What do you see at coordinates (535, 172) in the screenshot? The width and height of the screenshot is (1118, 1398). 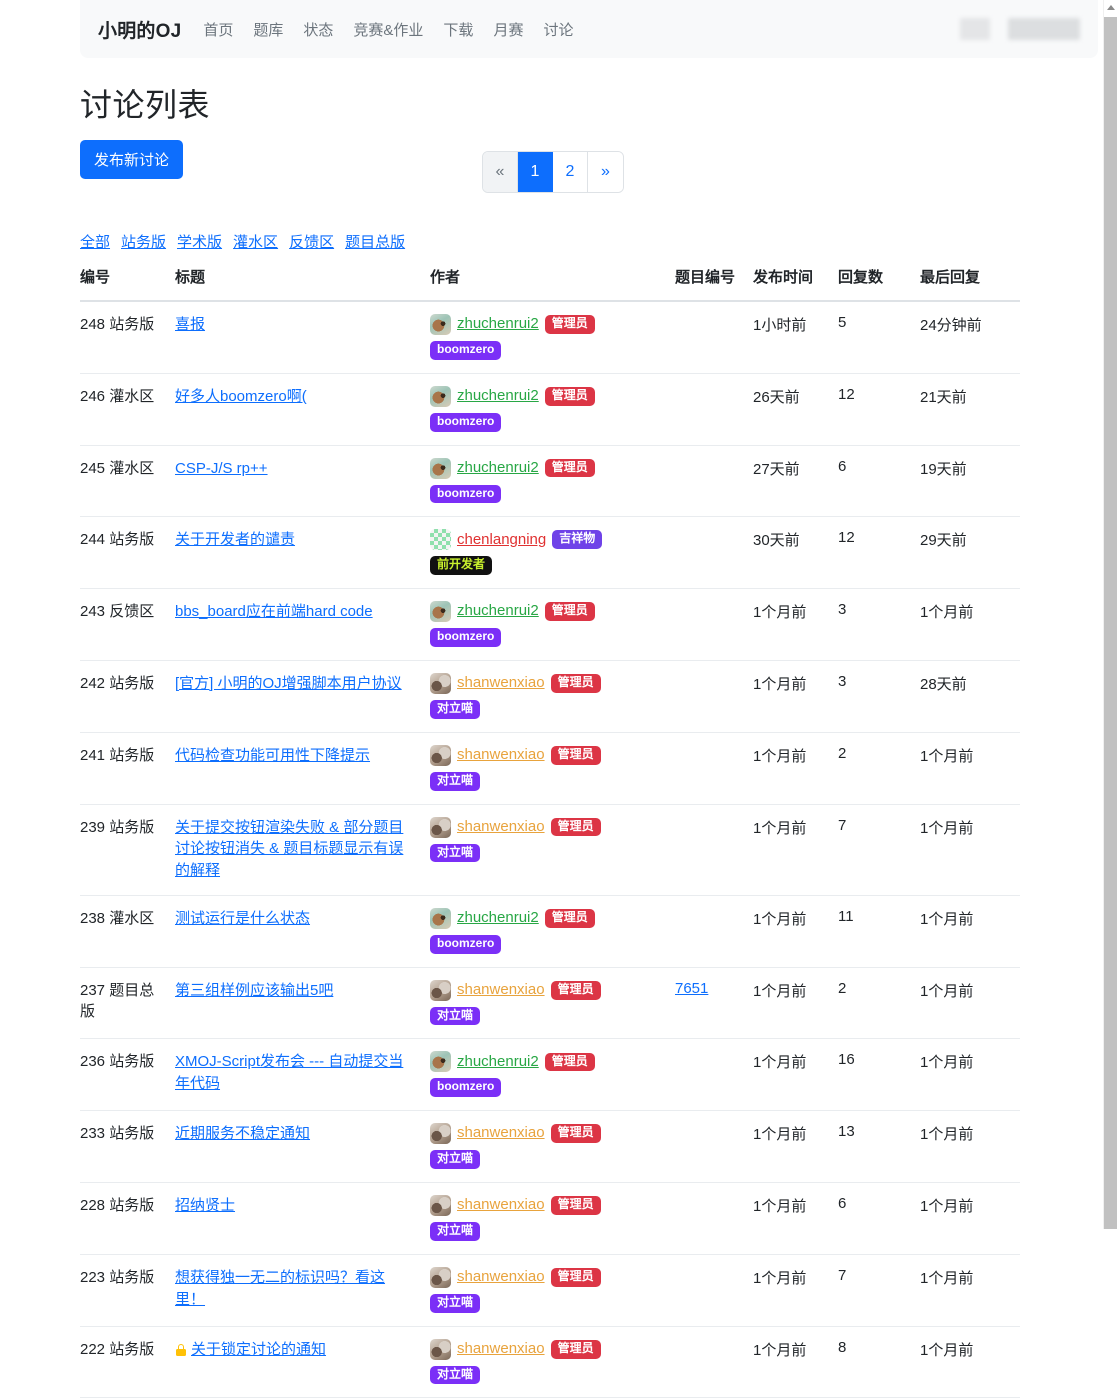 I see `pagination-page-1: 1` at bounding box center [535, 172].